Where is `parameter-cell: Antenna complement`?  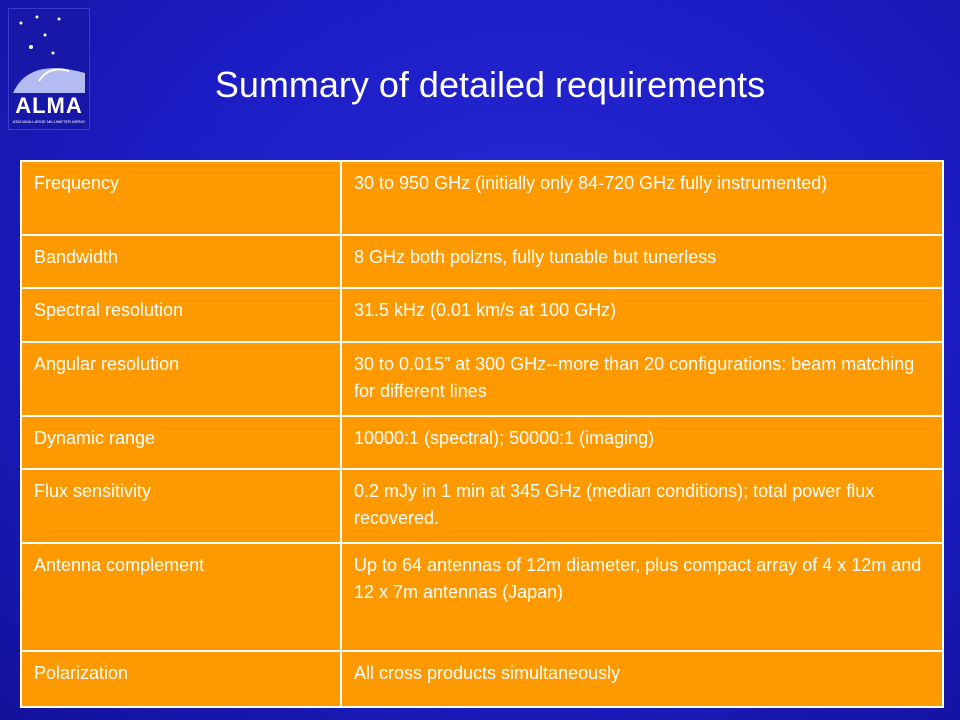
parameter-cell: Antenna complement is located at coordinates (181, 597).